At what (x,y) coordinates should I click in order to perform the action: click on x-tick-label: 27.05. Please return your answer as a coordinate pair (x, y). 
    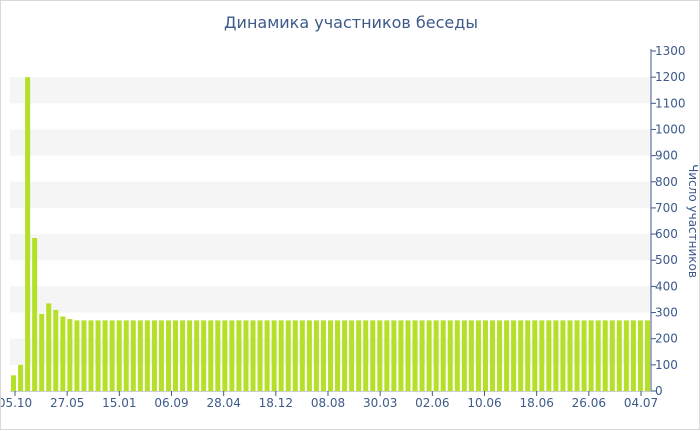
    Looking at the image, I should click on (67, 403).